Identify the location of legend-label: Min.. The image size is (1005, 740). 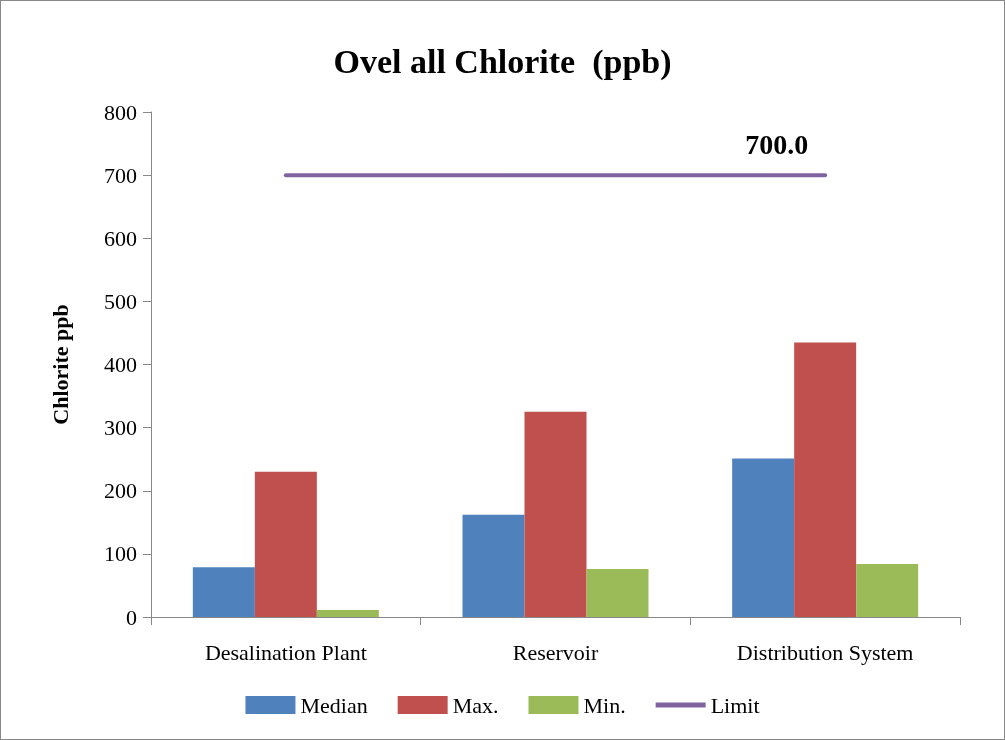
(604, 705).